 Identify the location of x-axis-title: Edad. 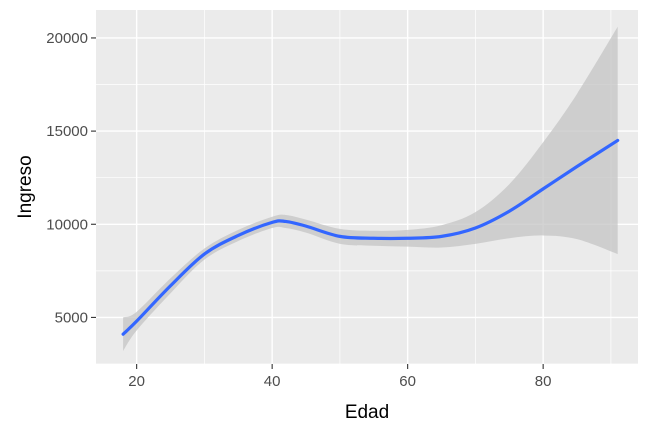
(367, 412).